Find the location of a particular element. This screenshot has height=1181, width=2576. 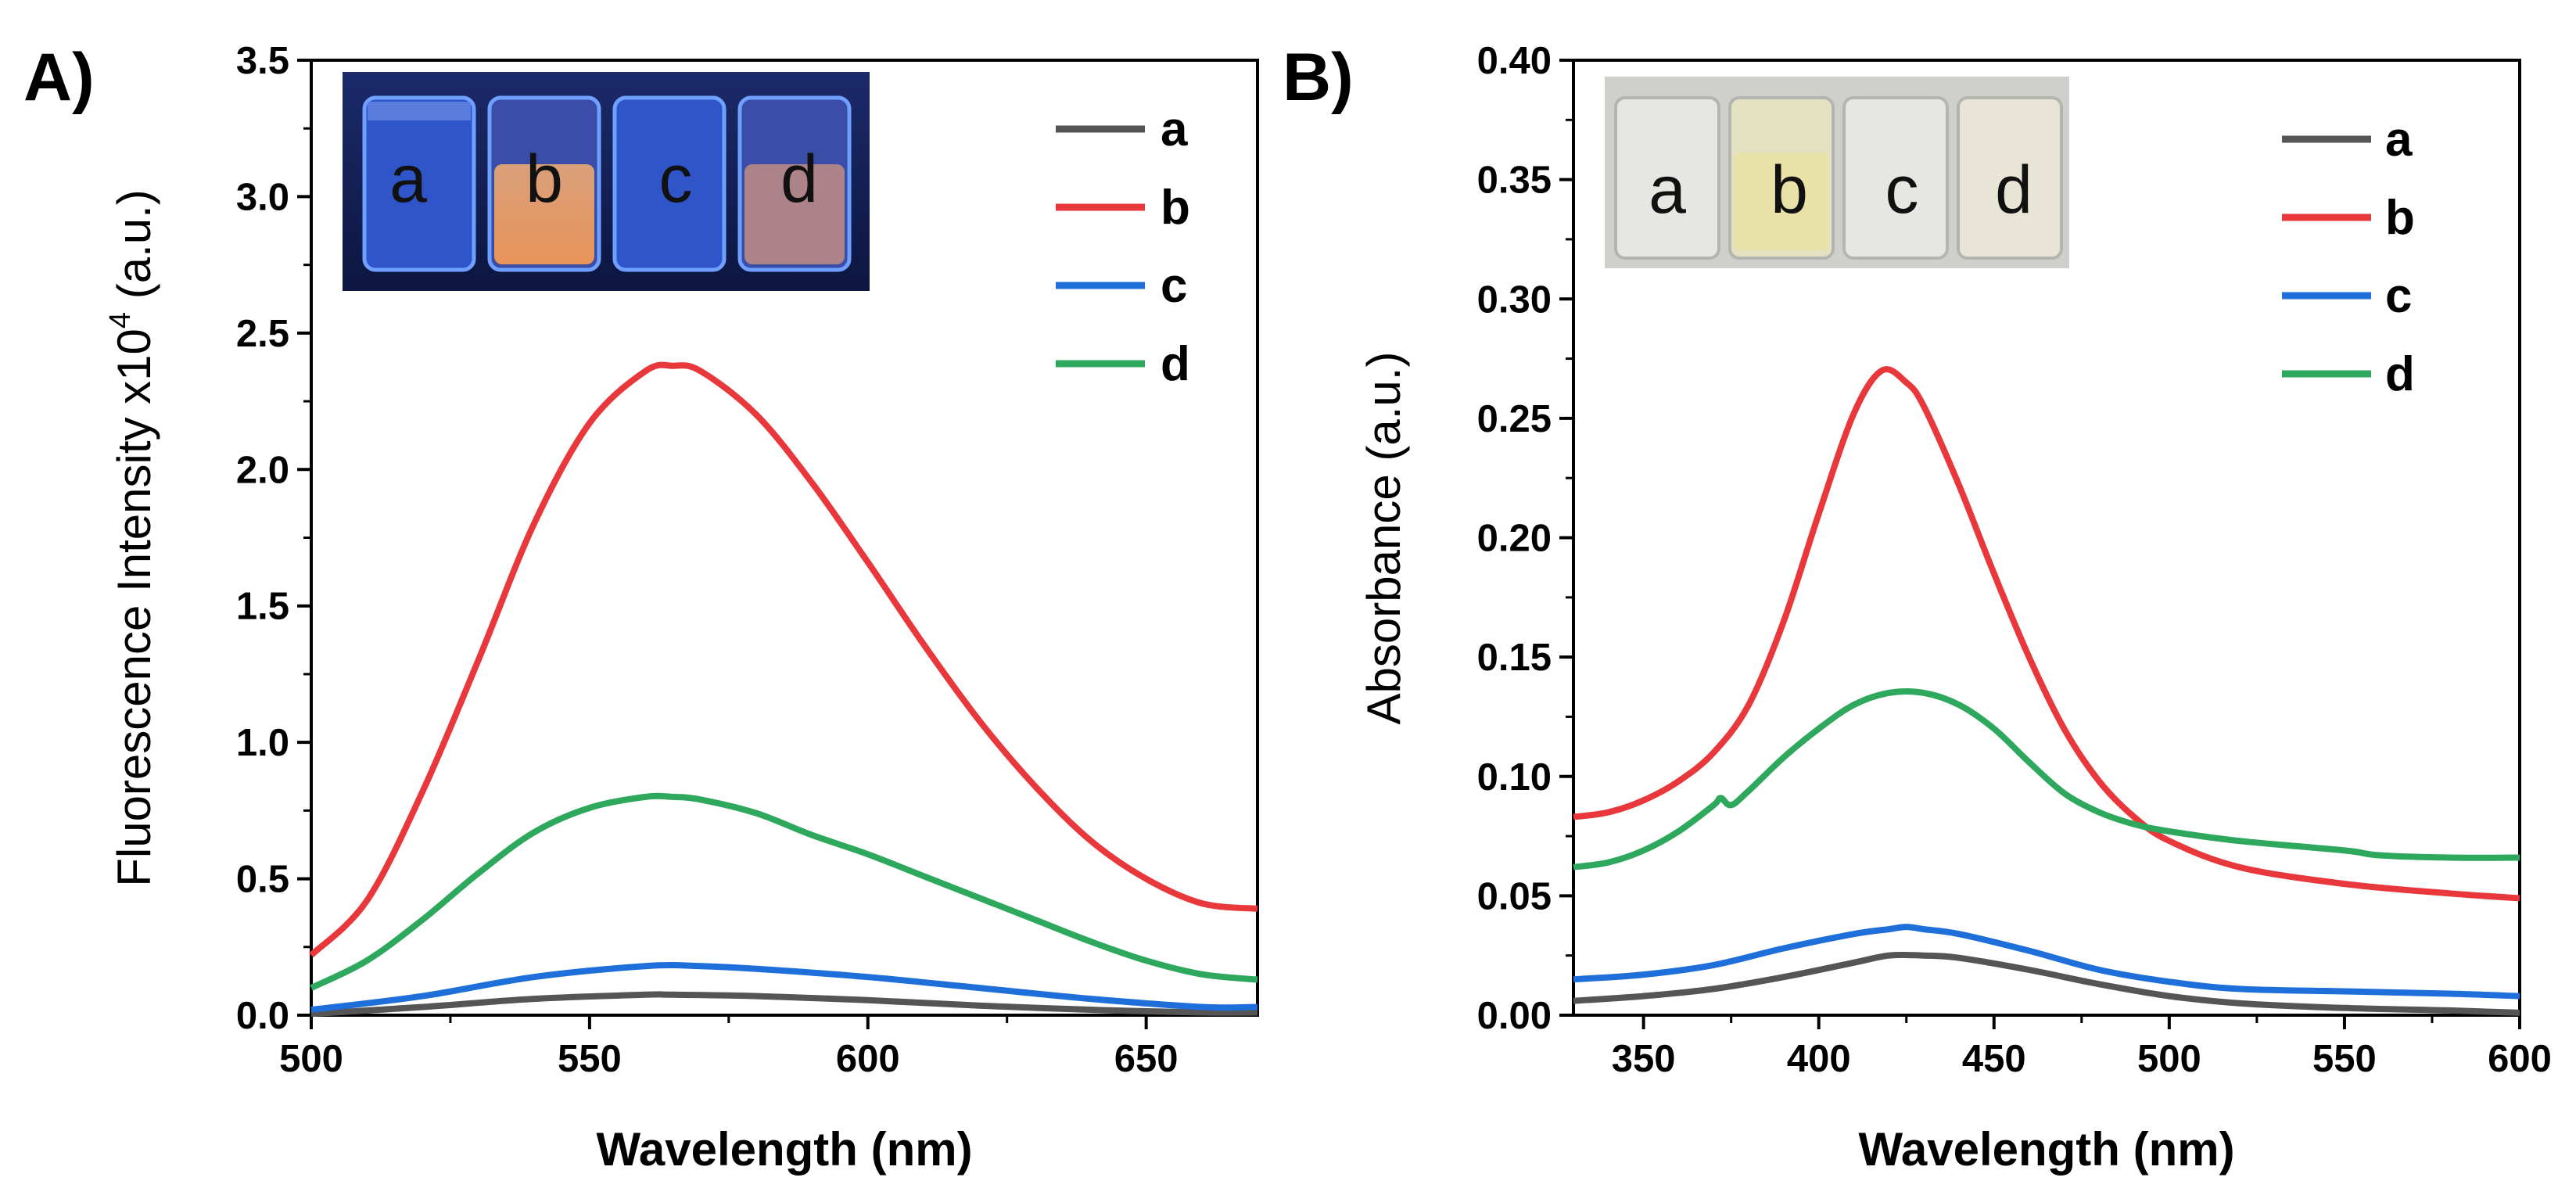

panel-b-y-tick-label: 0.10 is located at coordinates (1514, 777).